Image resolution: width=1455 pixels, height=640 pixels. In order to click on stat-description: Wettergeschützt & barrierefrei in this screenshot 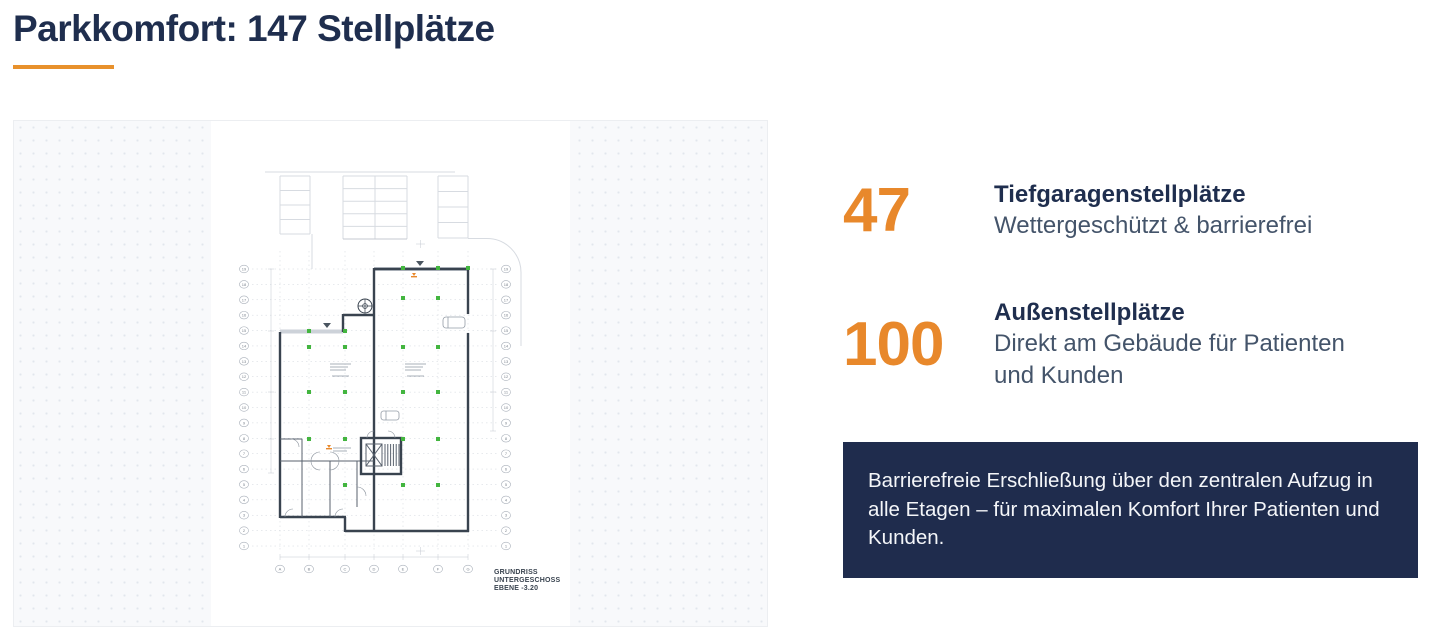, I will do `click(1153, 225)`.